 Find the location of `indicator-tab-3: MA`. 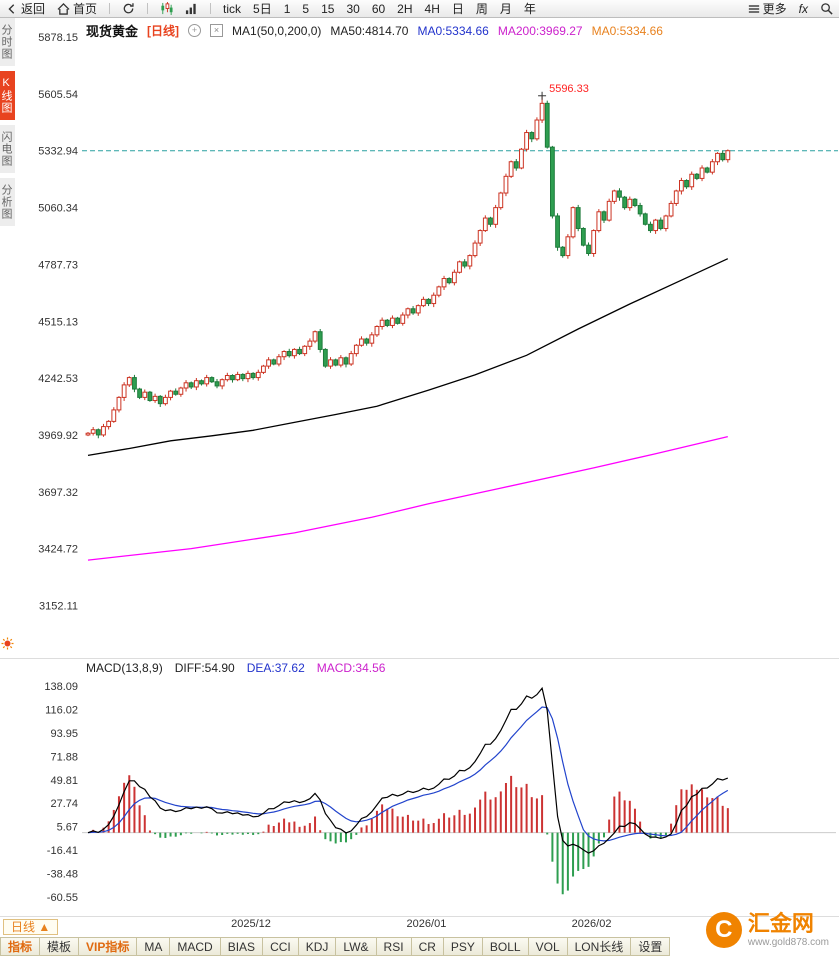

indicator-tab-3: MA is located at coordinates (154, 946).